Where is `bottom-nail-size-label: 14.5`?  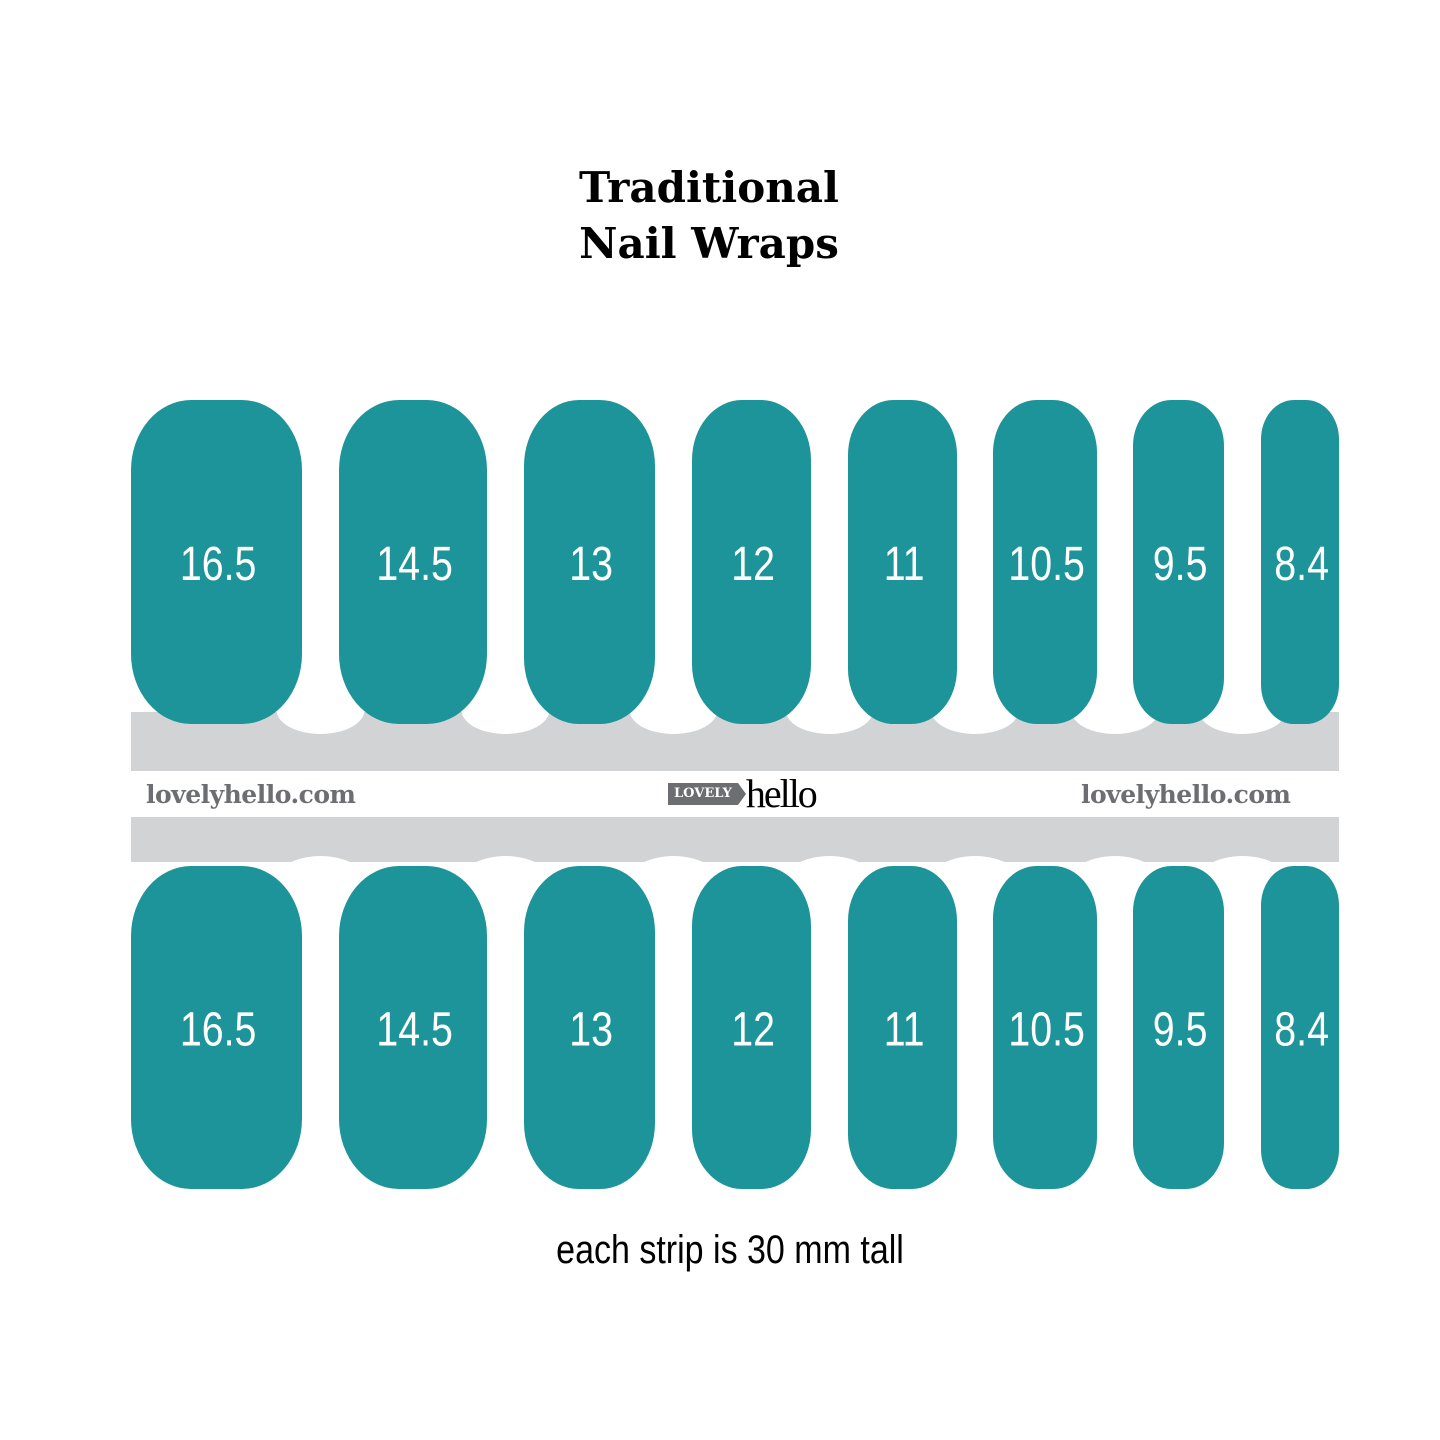 bottom-nail-size-label: 14.5 is located at coordinates (414, 1030).